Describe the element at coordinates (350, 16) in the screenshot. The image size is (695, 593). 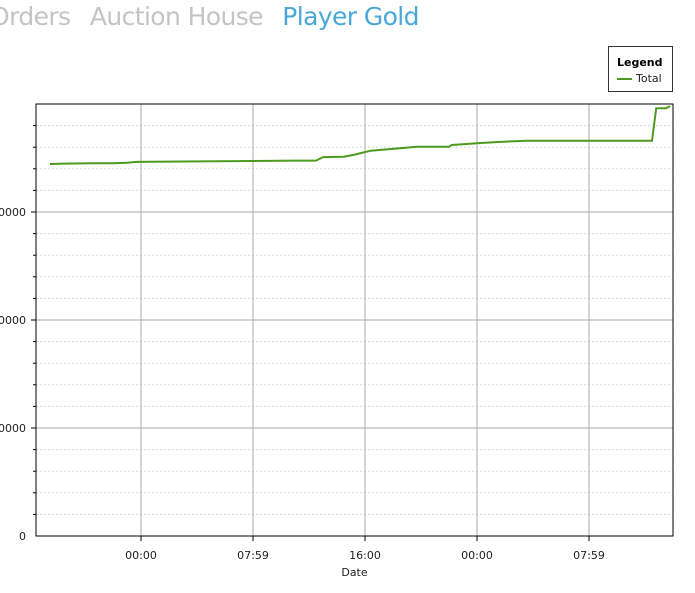
I see `tab-player-gold: Player Gold` at that location.